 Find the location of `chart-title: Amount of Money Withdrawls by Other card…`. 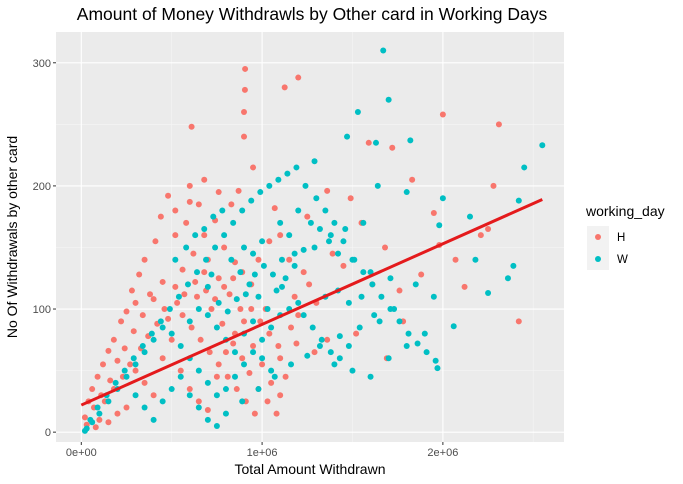

chart-title: Amount of Money Withdrawls by Other card… is located at coordinates (312, 14).